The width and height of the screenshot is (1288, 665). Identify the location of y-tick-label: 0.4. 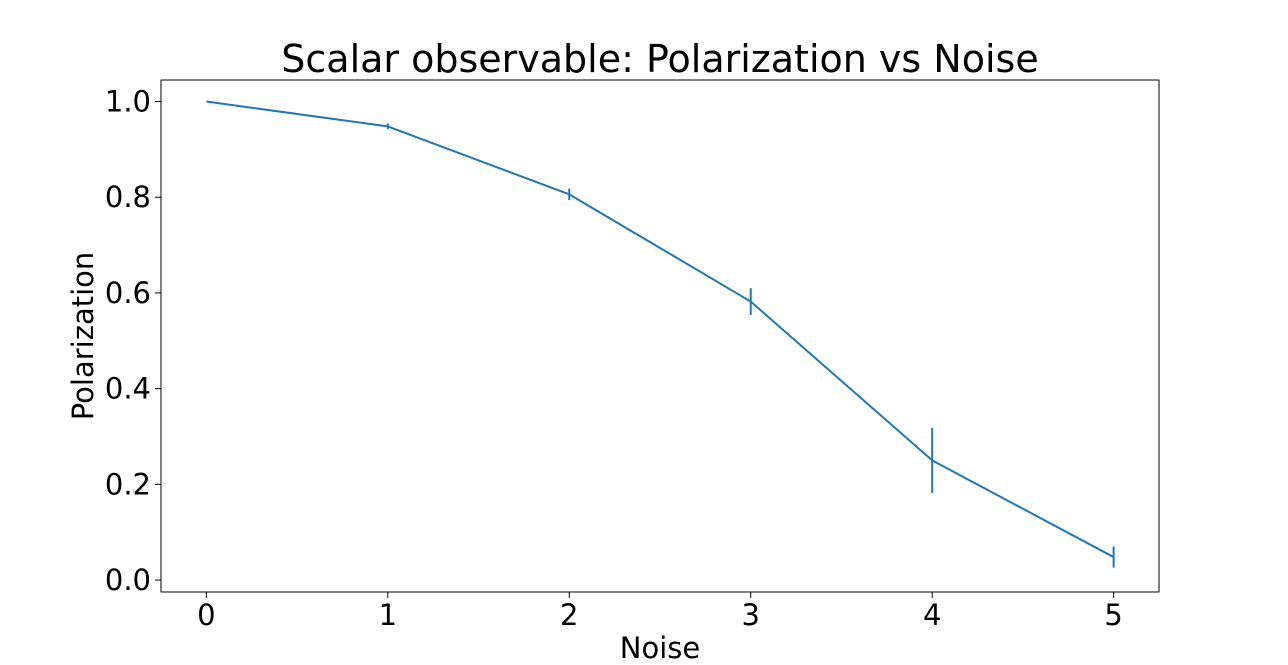
(128, 389).